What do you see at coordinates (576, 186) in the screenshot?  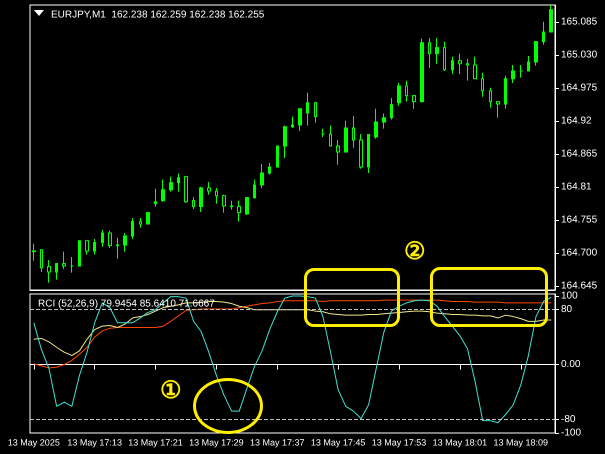 I see `y-tick-label: 164.81` at bounding box center [576, 186].